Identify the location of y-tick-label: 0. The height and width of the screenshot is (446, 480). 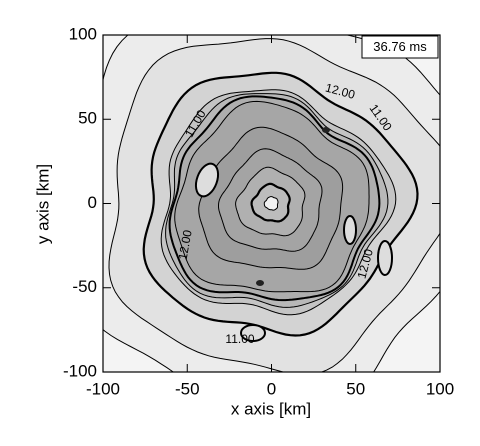
(92, 202).